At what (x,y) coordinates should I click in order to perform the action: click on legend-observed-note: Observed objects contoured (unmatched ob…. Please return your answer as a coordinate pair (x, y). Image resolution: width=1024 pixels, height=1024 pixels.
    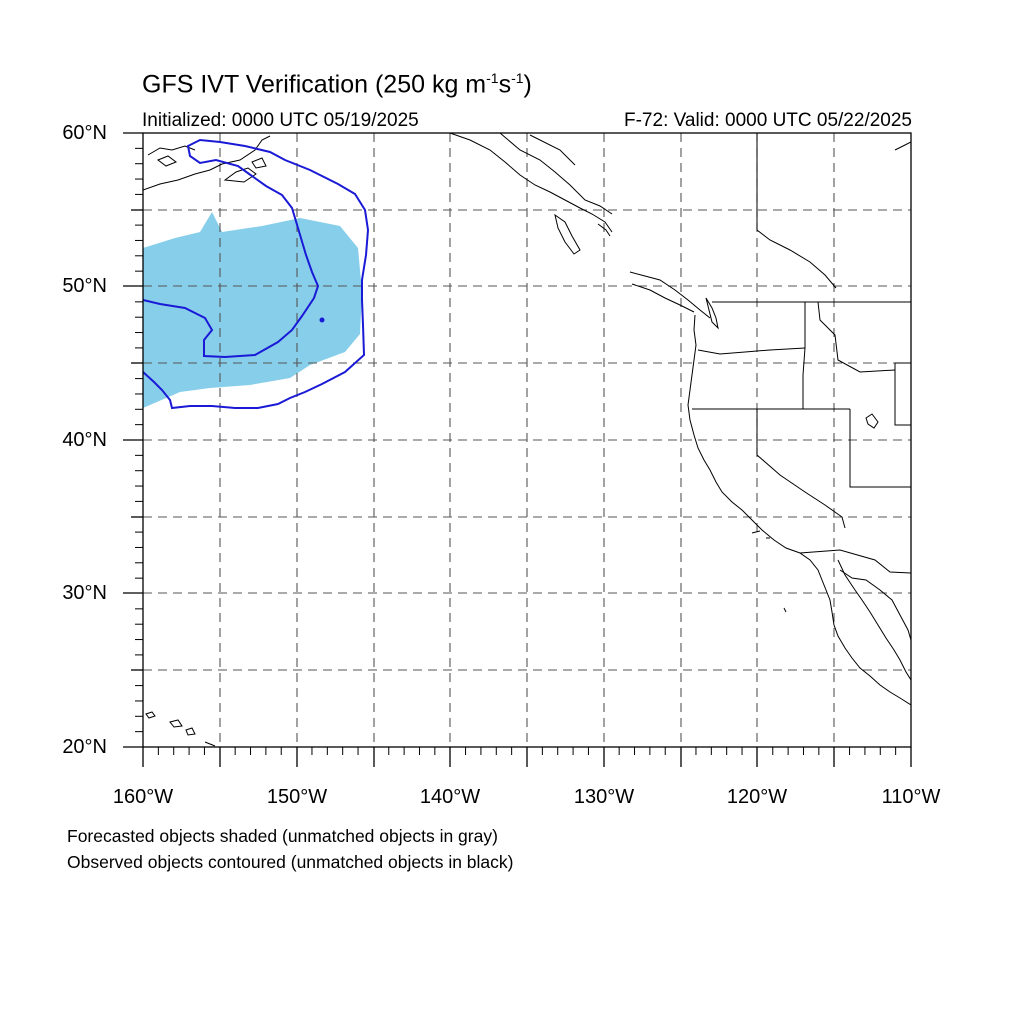
    Looking at the image, I should click on (290, 862).